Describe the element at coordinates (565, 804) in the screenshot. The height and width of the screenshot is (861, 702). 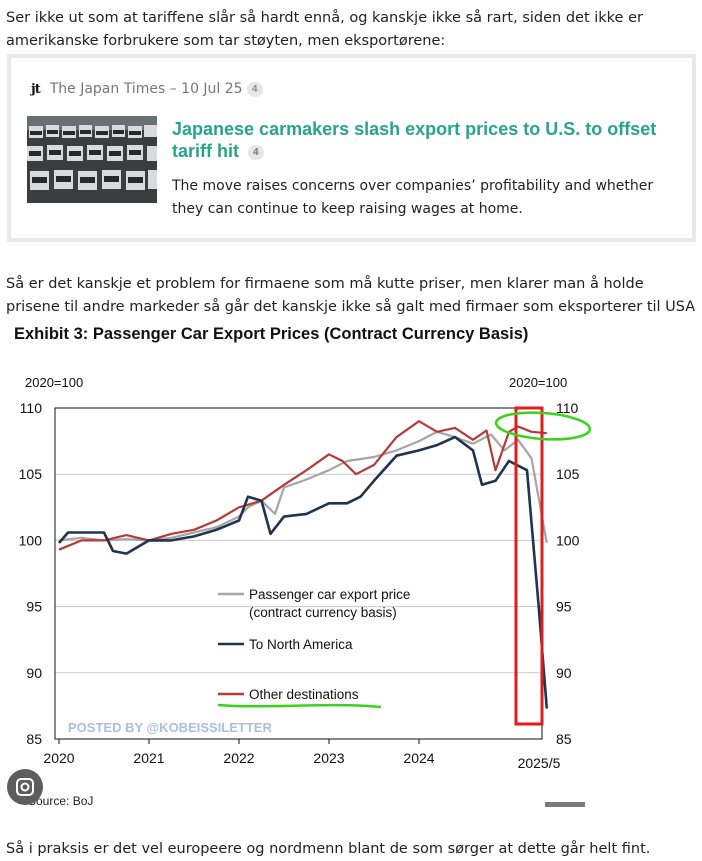
I see `image-scrollbar` at that location.